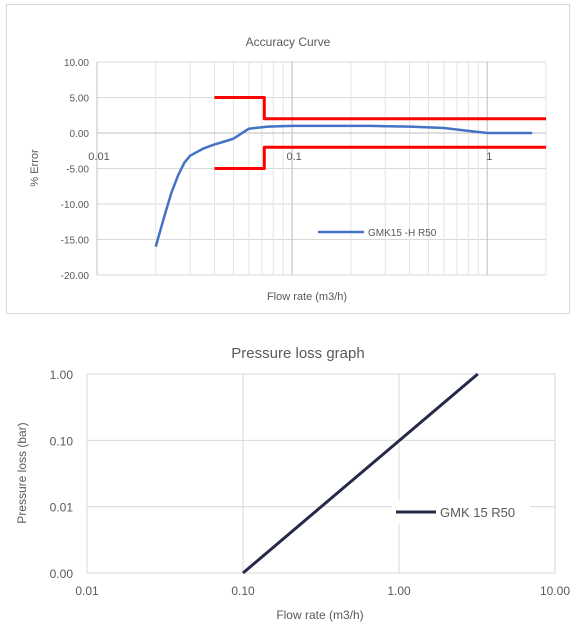 The height and width of the screenshot is (633, 579). What do you see at coordinates (293, 157) in the screenshot?
I see `x-tick-label: 0.1` at bounding box center [293, 157].